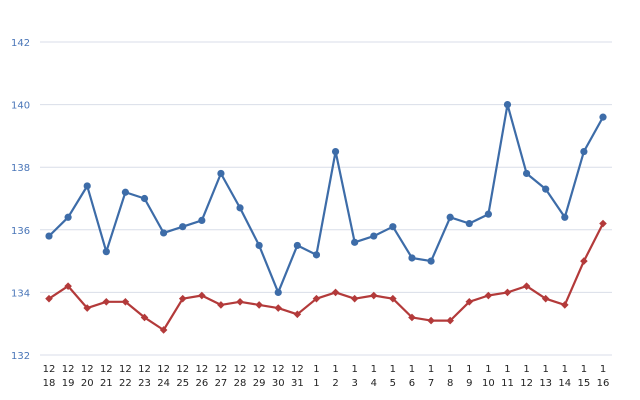 The width and height of the screenshot is (640, 400). What do you see at coordinates (20, 106) in the screenshot?
I see `y-tick-label: 140` at bounding box center [20, 106].